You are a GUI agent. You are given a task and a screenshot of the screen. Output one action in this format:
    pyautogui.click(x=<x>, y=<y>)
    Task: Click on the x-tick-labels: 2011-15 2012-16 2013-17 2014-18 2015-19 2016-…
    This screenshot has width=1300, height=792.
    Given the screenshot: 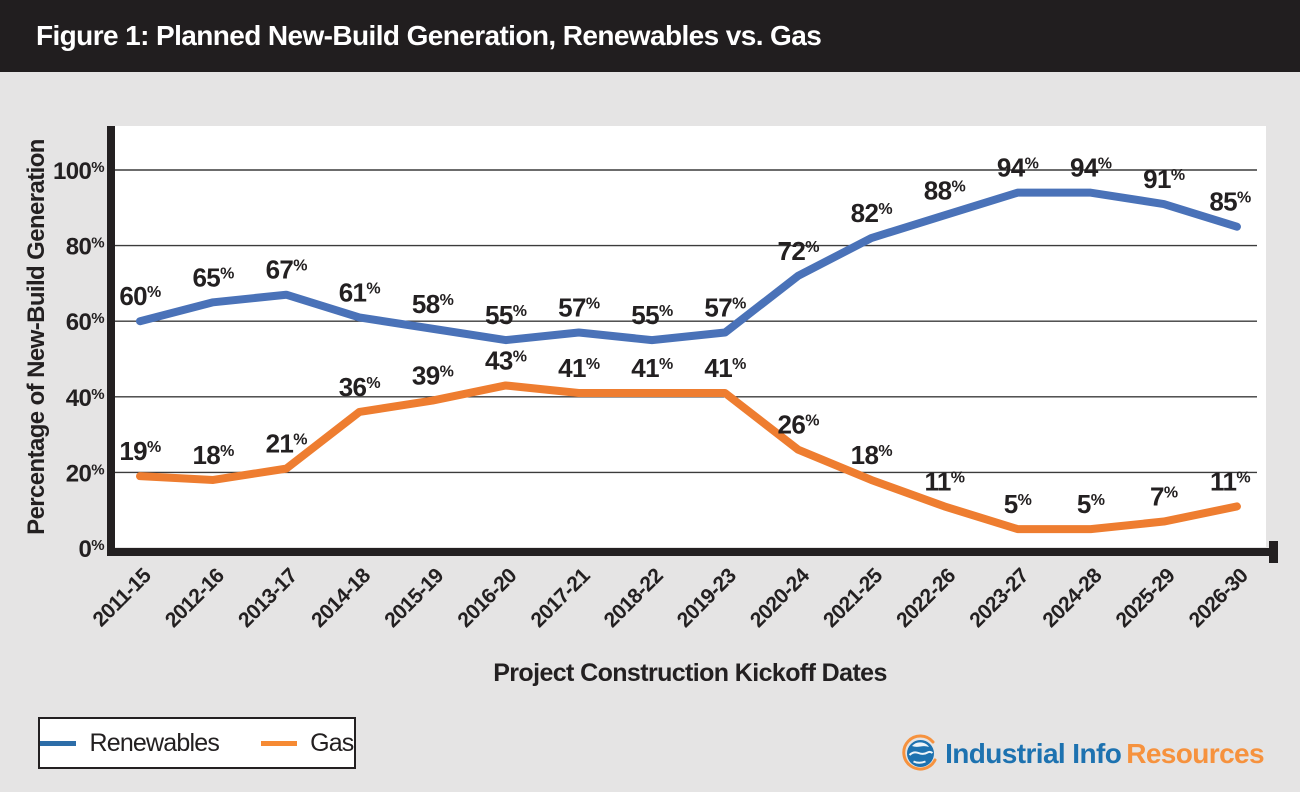 What is the action you would take?
    pyautogui.click(x=671, y=598)
    